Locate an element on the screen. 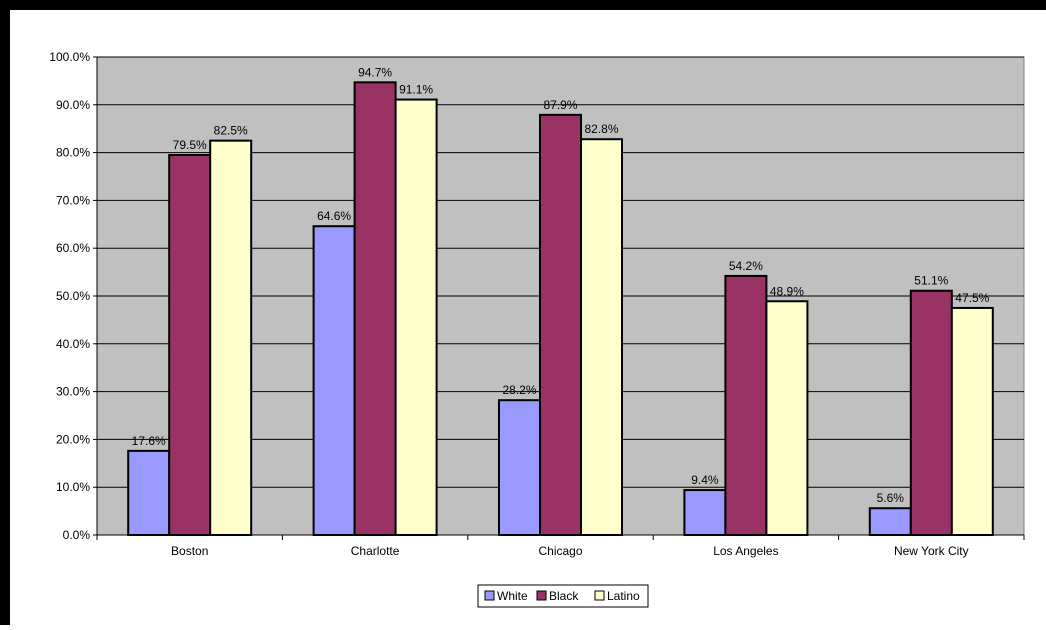  y-tick-label: 10.0% is located at coordinates (73, 487).